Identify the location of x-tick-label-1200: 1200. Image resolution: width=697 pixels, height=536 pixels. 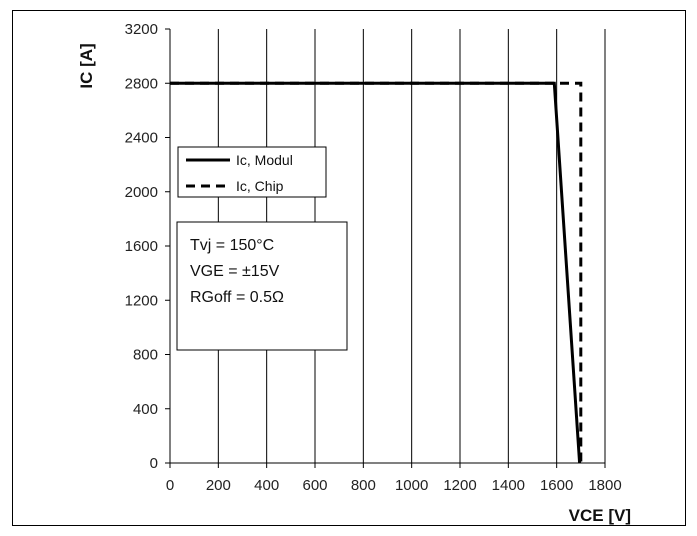
(459, 485).